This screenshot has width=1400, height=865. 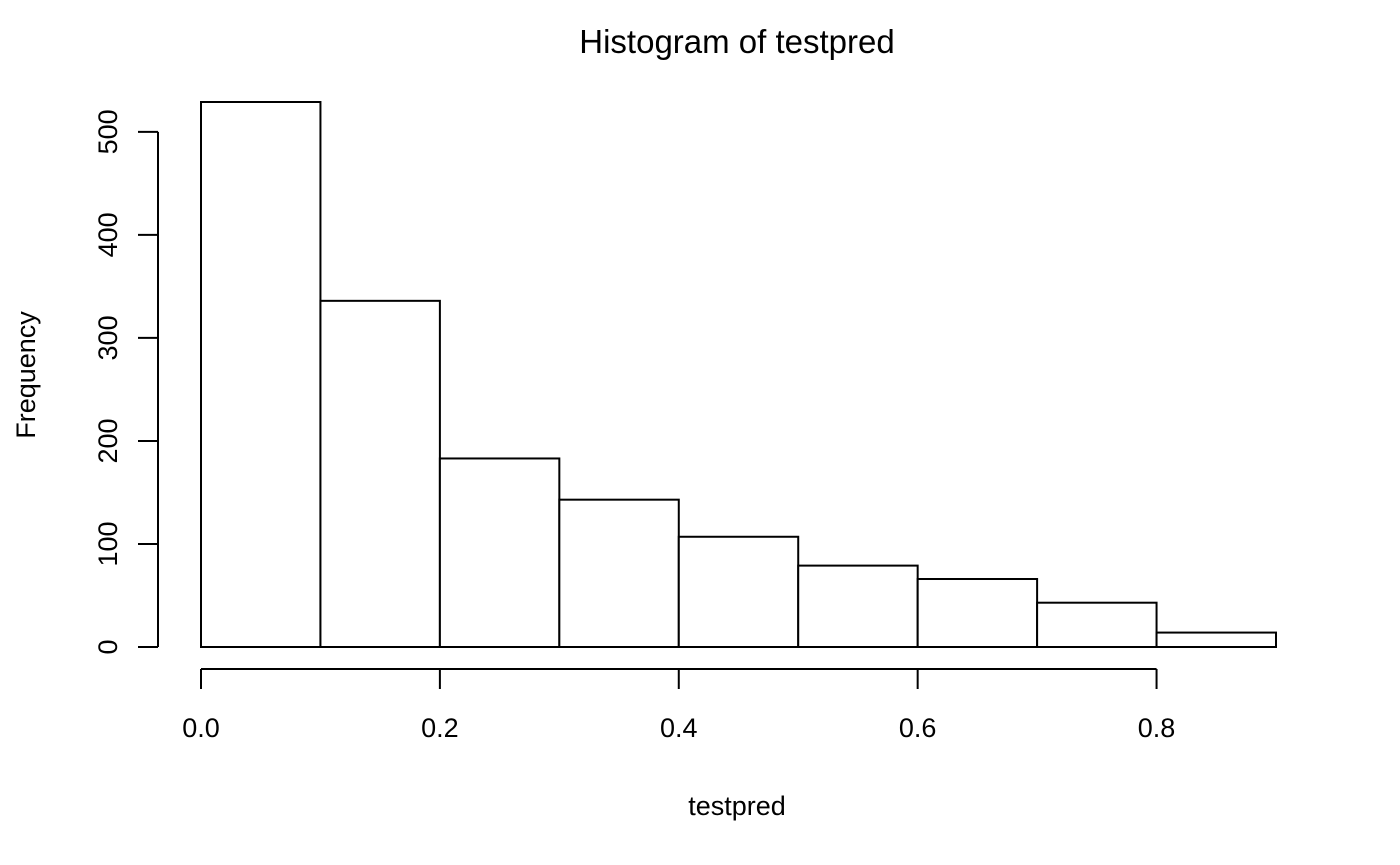 I want to click on y-tick-label: 100, so click(x=108, y=543).